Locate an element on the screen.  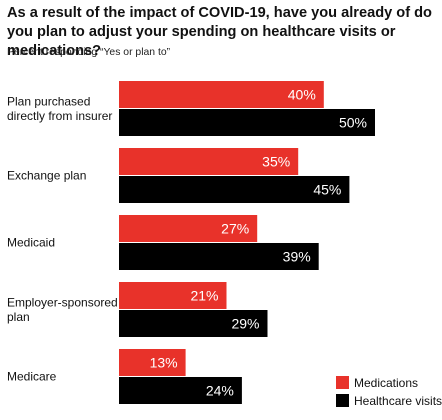
category-label-employer-sponsored-plan-line2: plan is located at coordinates (18, 317).